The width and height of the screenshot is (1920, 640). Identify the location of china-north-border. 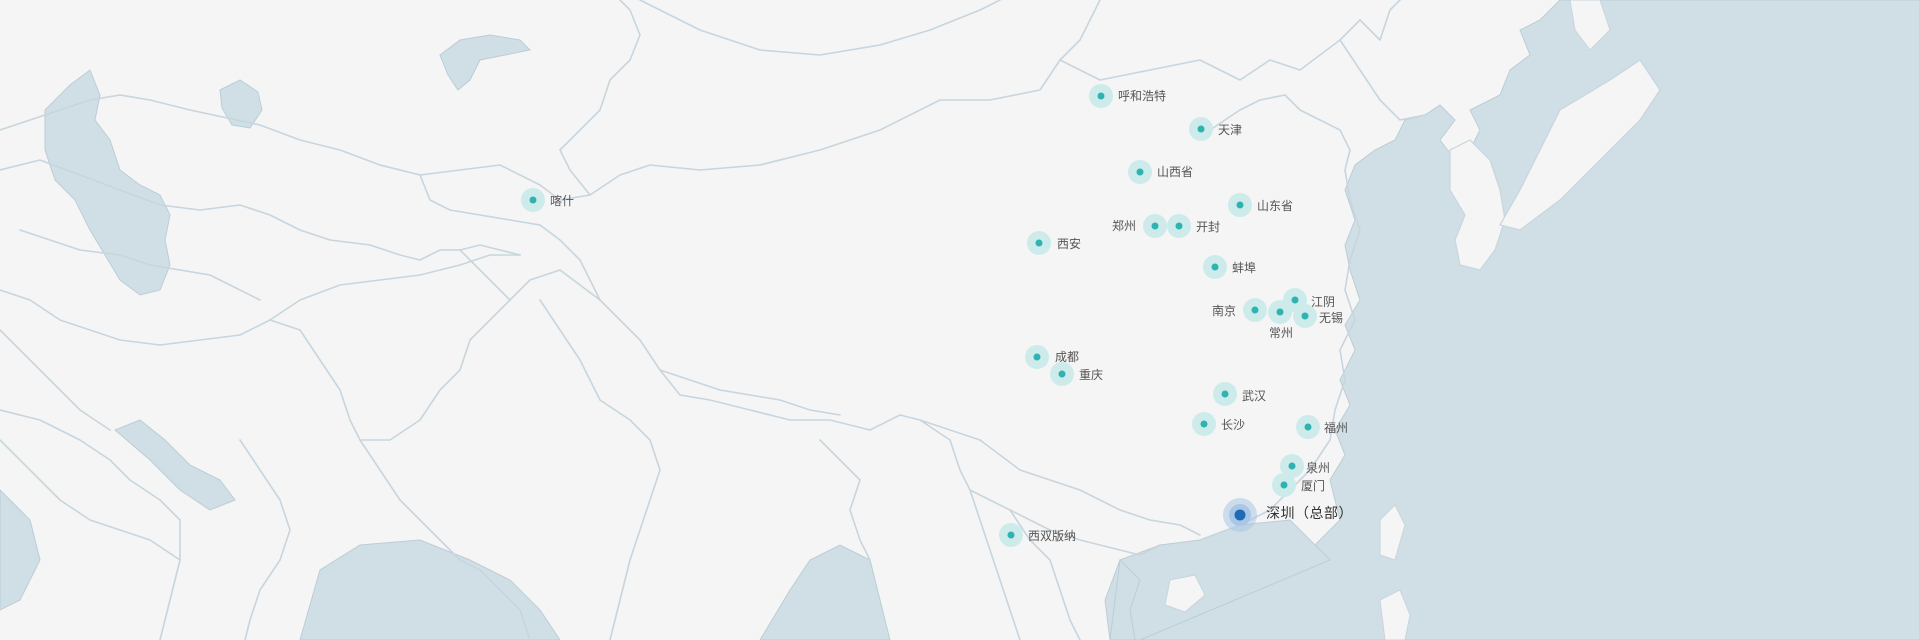
(600, 98).